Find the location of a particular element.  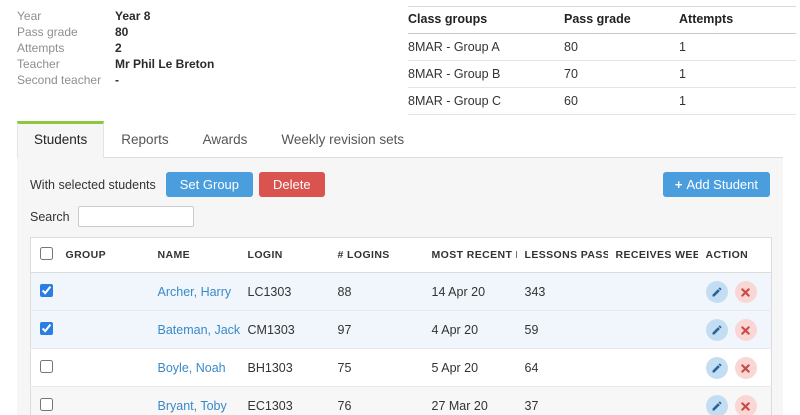

name-cell: Boyle, Noah is located at coordinates (194, 367).